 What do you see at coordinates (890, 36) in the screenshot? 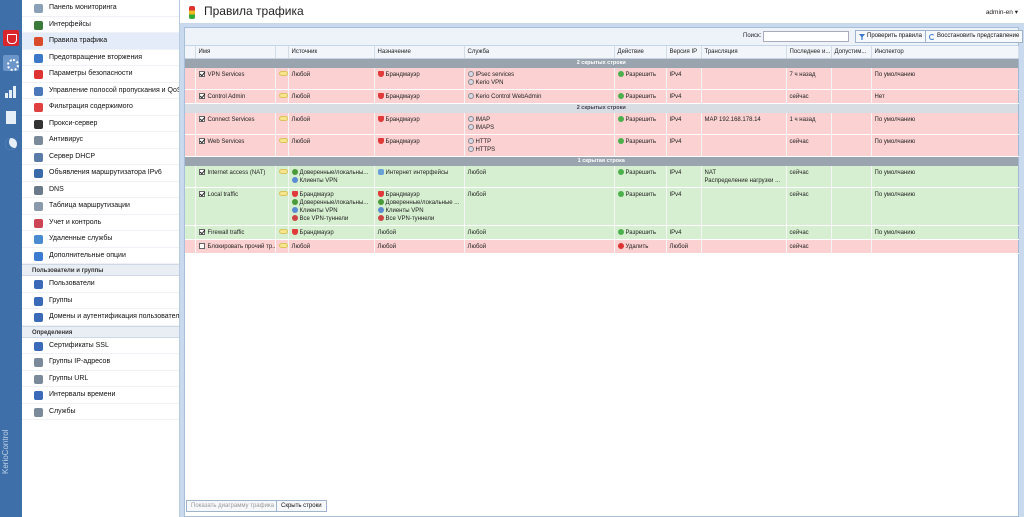
I see `check-rules-button: Проверить правила` at bounding box center [890, 36].